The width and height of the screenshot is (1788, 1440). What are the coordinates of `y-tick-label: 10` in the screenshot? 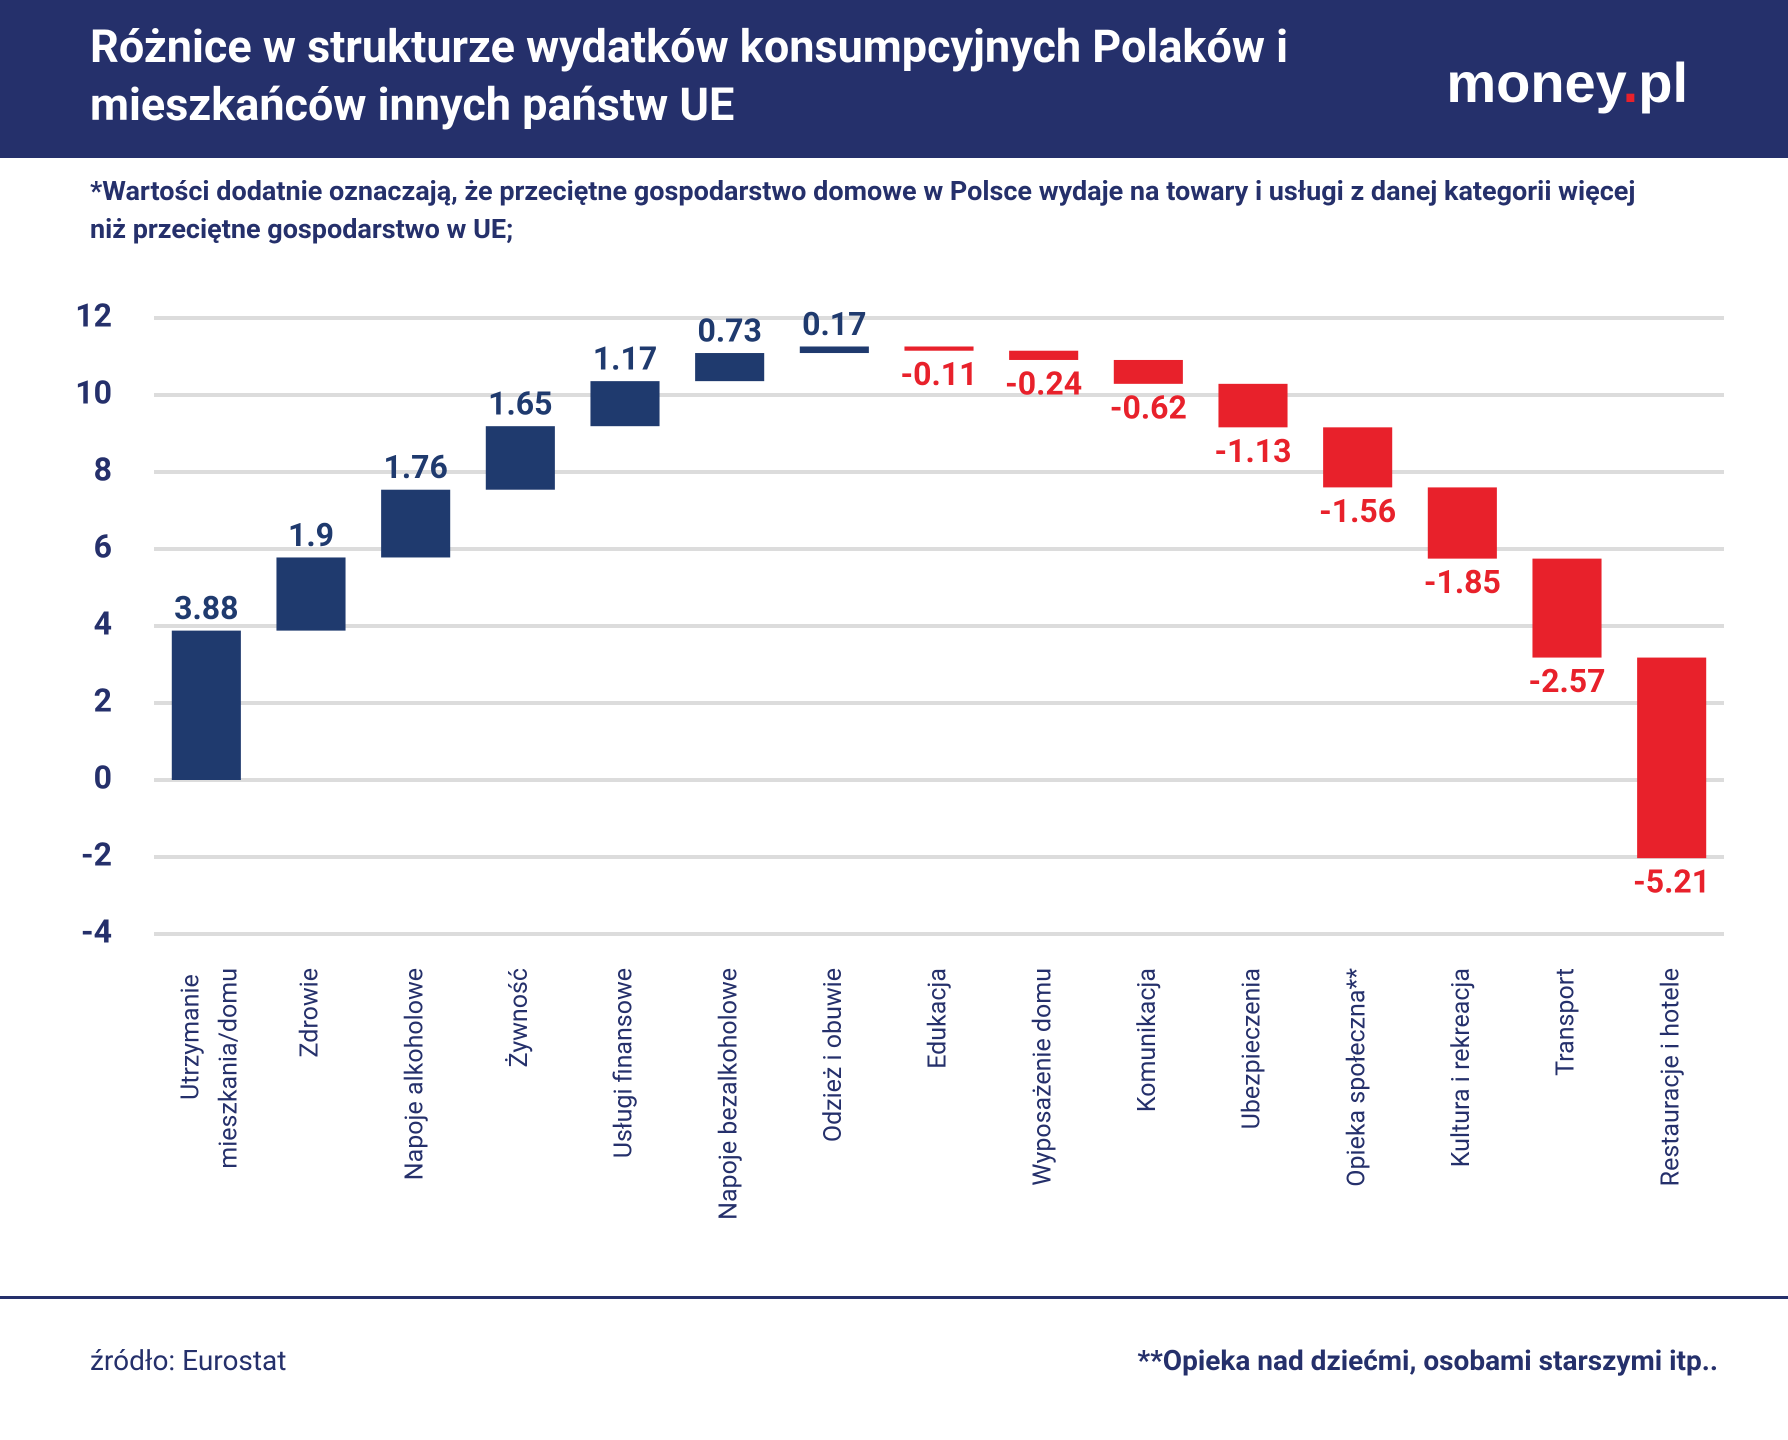 It's located at (93, 392).